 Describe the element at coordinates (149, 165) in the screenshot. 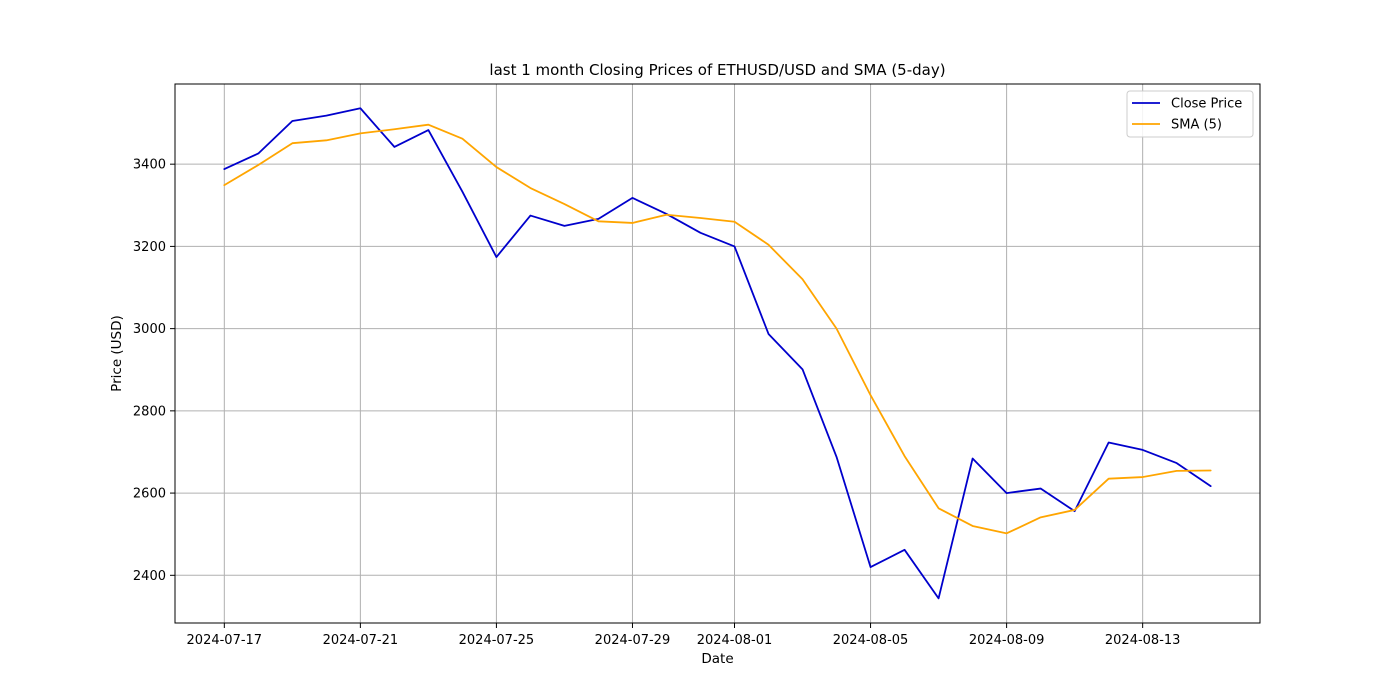

I see `y-tick-label: 3400` at that location.